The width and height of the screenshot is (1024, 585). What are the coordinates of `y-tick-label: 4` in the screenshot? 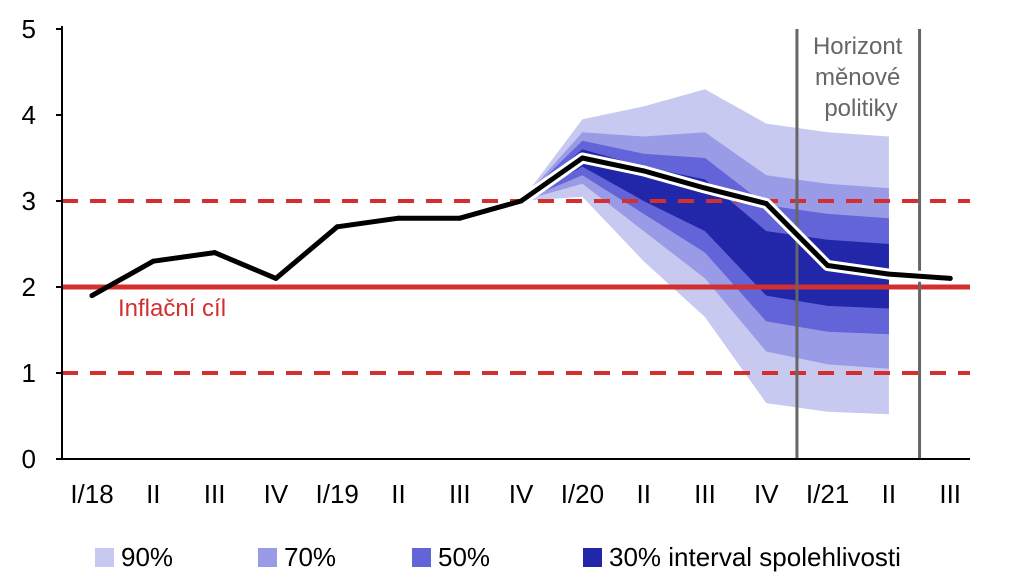 It's located at (29, 115).